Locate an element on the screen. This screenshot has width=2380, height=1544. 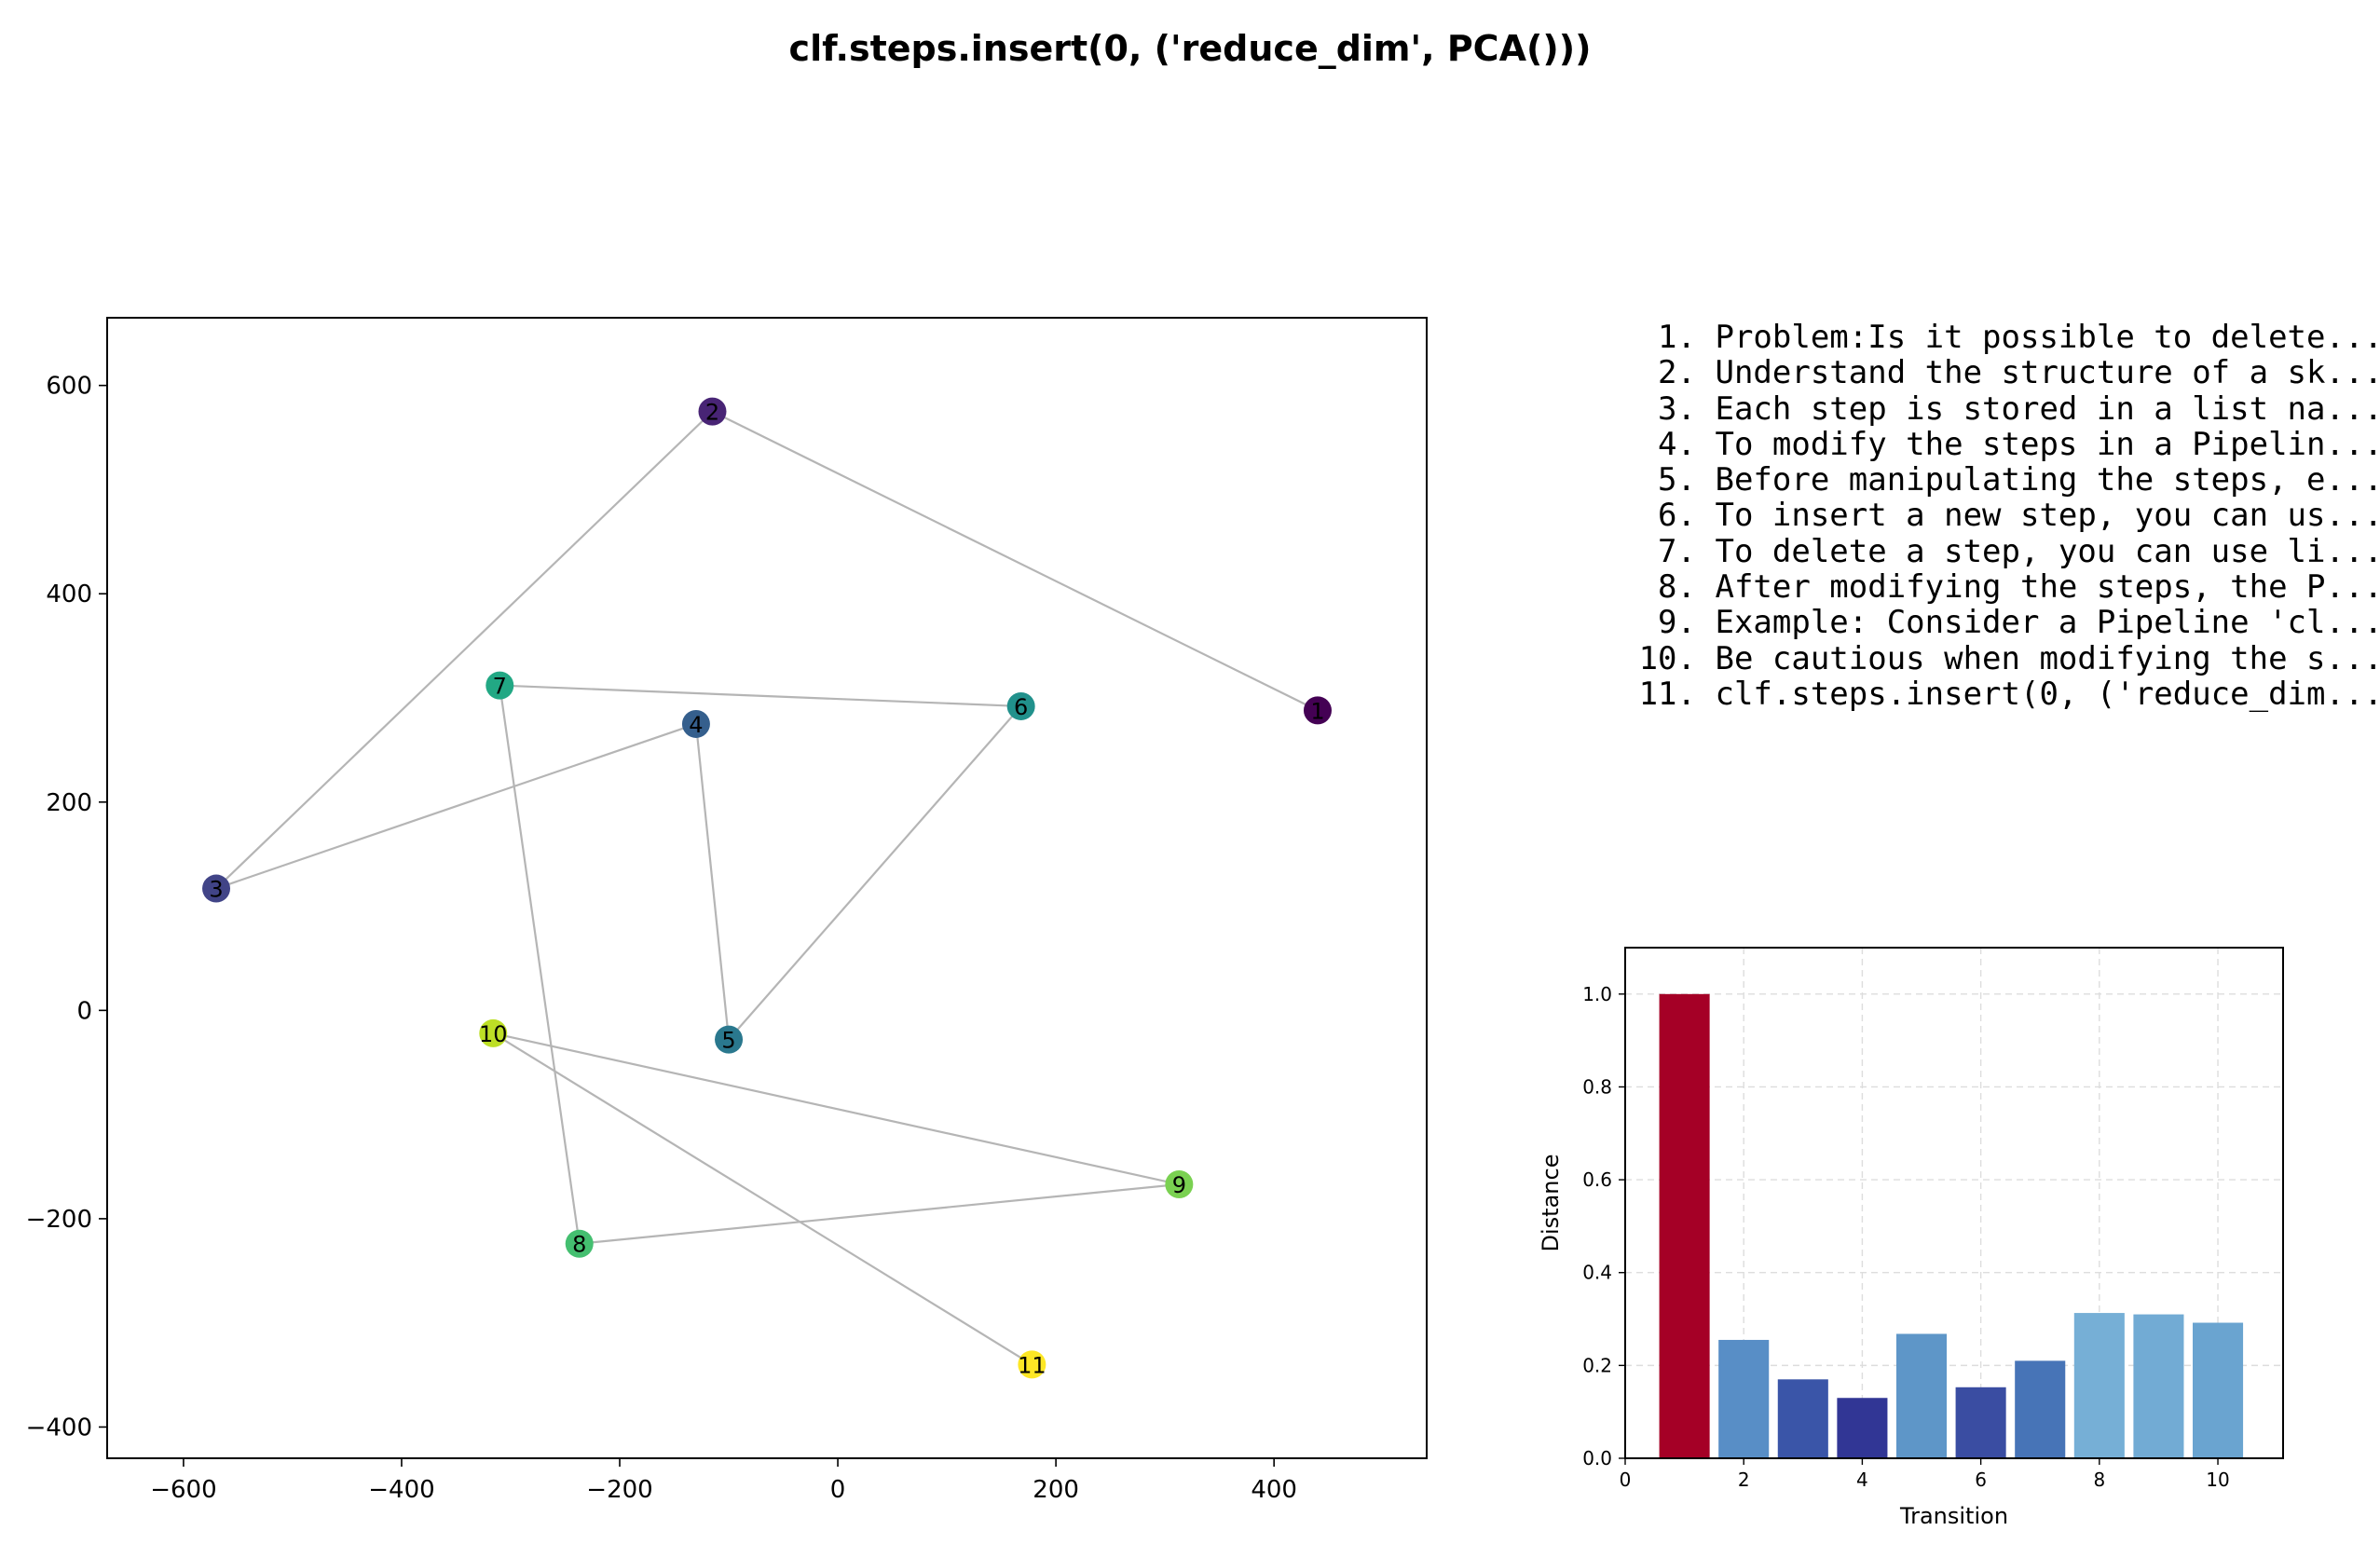
x-tick-label: 2 is located at coordinates (1744, 1480).